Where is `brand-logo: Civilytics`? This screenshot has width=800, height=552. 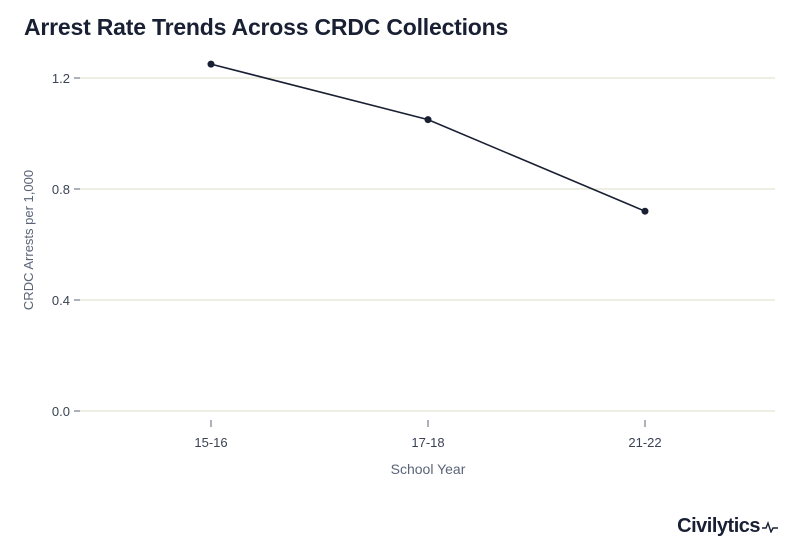 brand-logo: Civilytics is located at coordinates (727, 526).